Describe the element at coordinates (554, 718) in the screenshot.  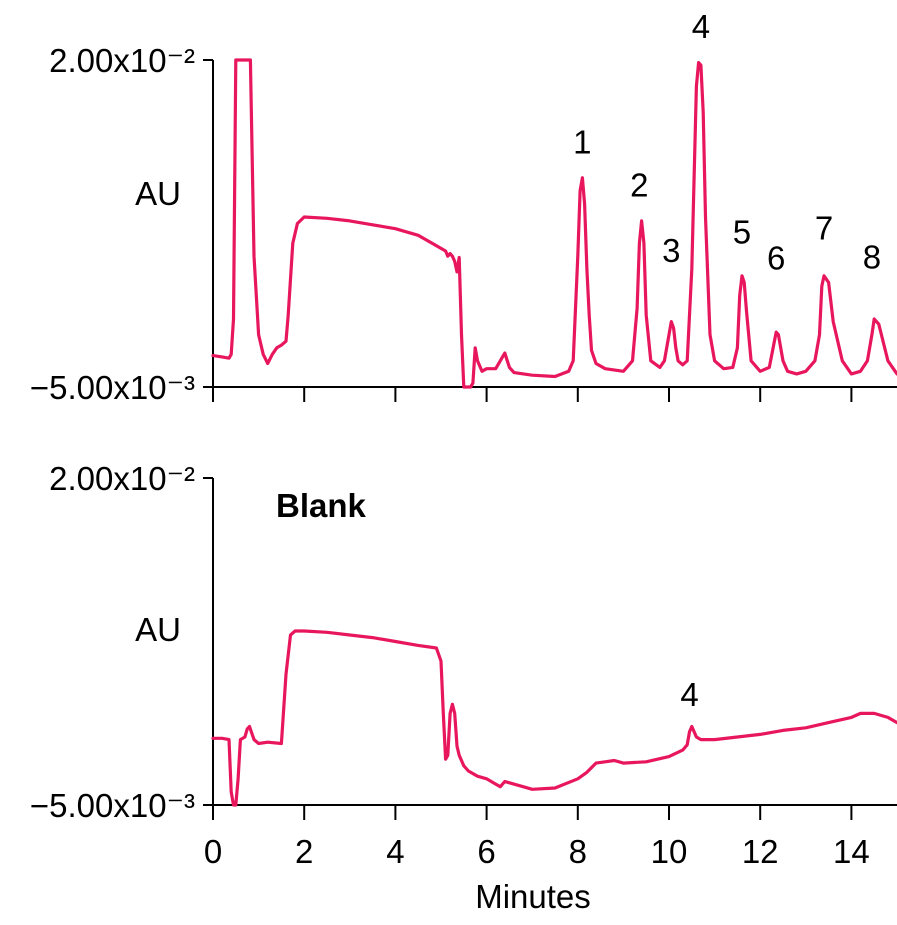
I see `blank-trace` at that location.